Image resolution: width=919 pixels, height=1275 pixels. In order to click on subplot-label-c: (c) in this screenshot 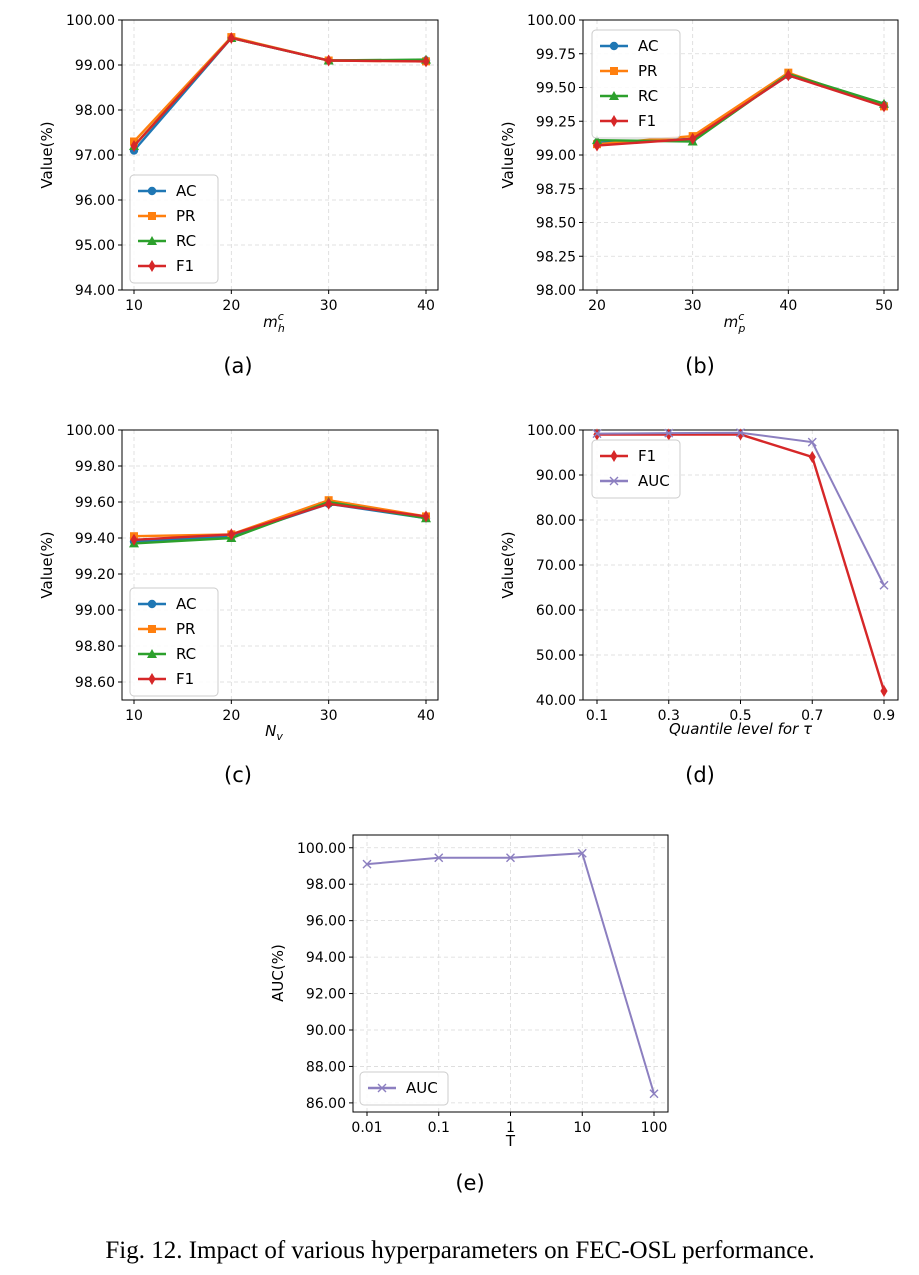, I will do `click(238, 775)`.